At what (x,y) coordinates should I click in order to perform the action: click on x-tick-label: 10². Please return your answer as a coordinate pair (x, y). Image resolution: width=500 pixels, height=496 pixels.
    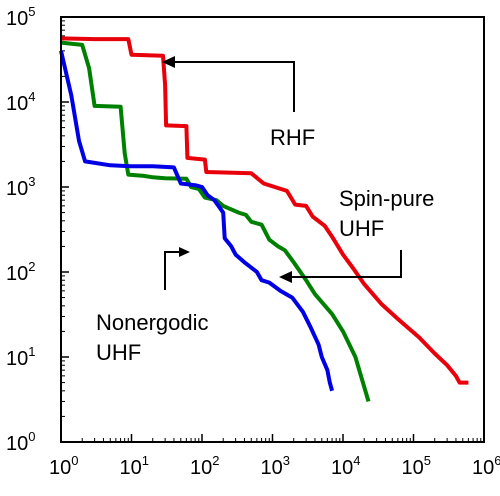
    Looking at the image, I should click on (204, 466).